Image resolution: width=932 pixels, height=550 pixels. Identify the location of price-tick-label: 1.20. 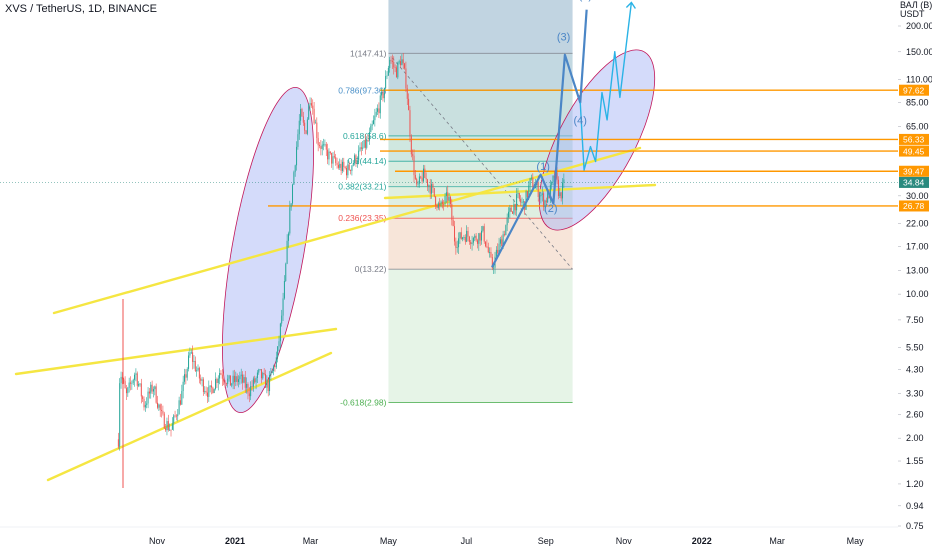
(915, 484).